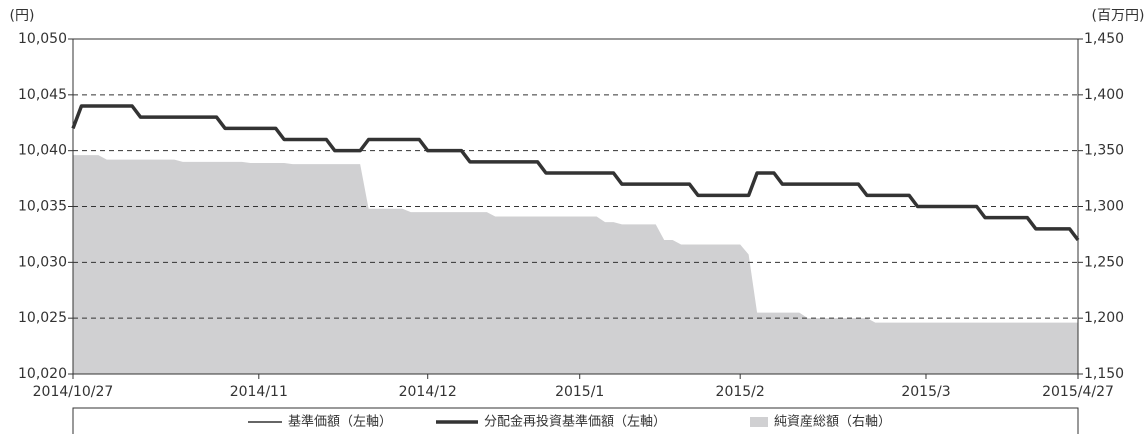 This screenshot has height=434, width=1147. What do you see at coordinates (1104, 151) in the screenshot?
I see `y2-tick-label: 1,350` at bounding box center [1104, 151].